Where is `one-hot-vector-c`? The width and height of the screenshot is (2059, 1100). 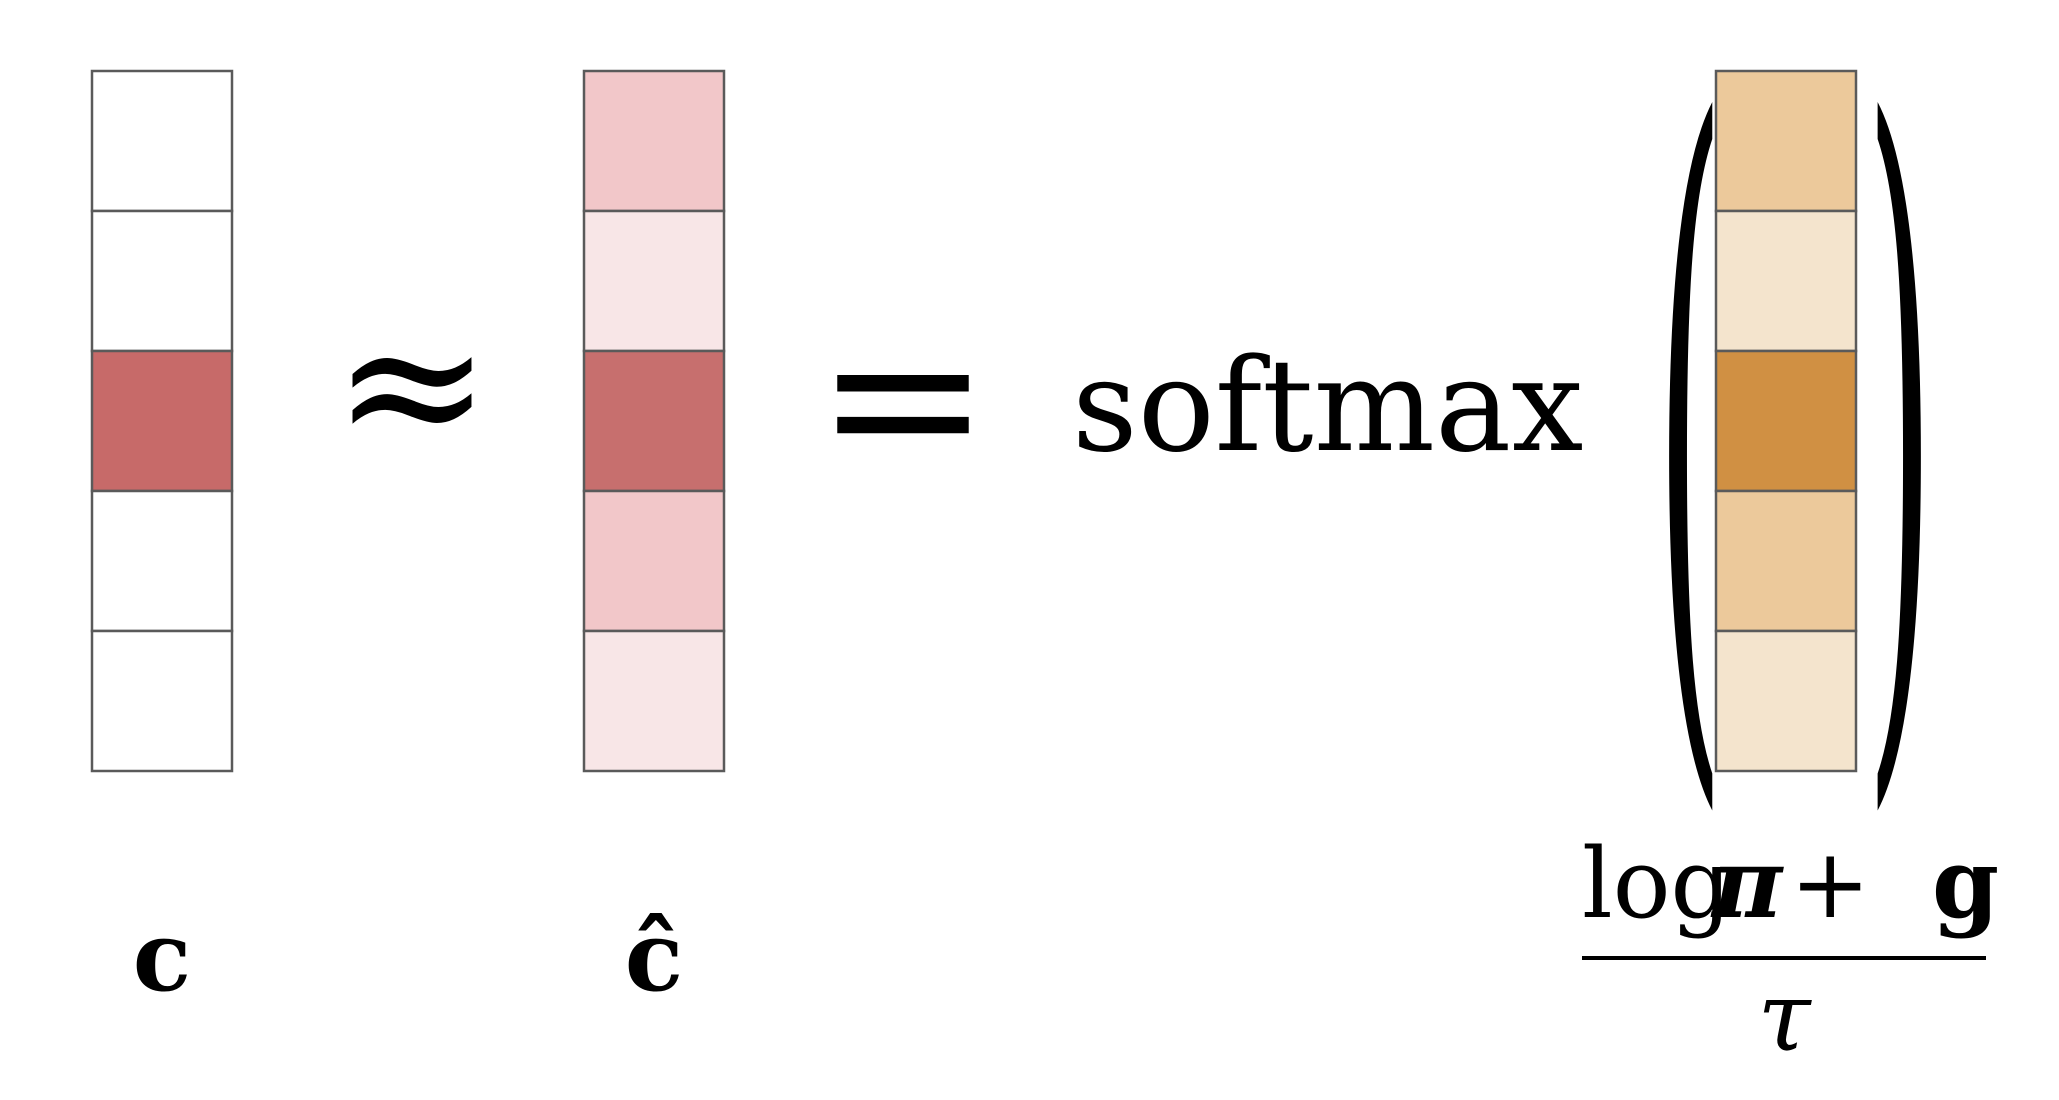
one-hot-vector-c is located at coordinates (162, 421).